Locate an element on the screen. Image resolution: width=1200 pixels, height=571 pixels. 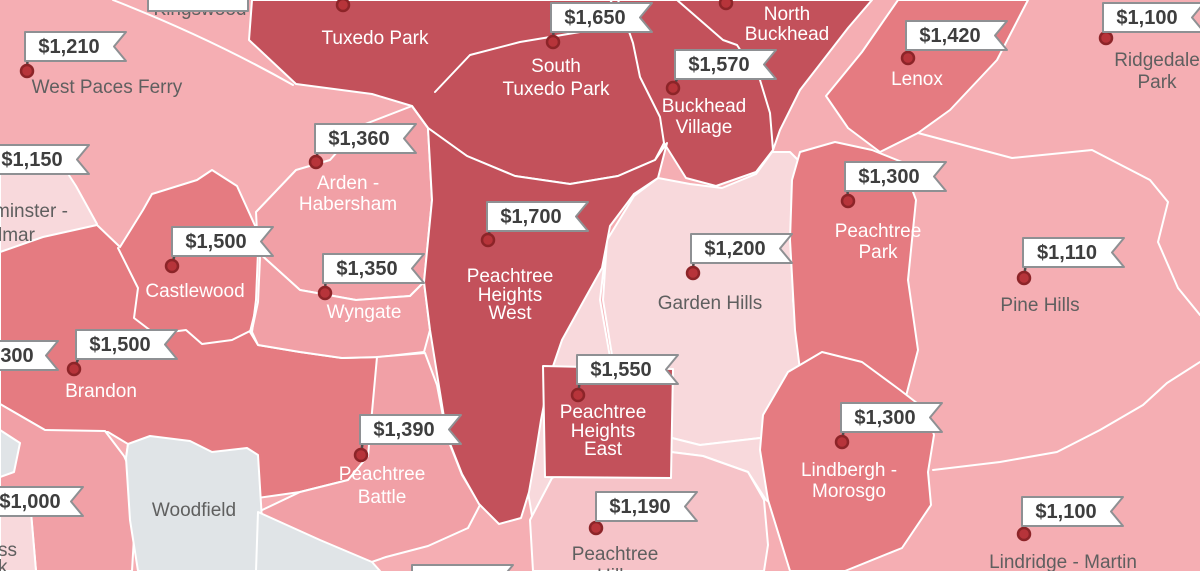
label-wyngate: Wyngate is located at coordinates (364, 312).